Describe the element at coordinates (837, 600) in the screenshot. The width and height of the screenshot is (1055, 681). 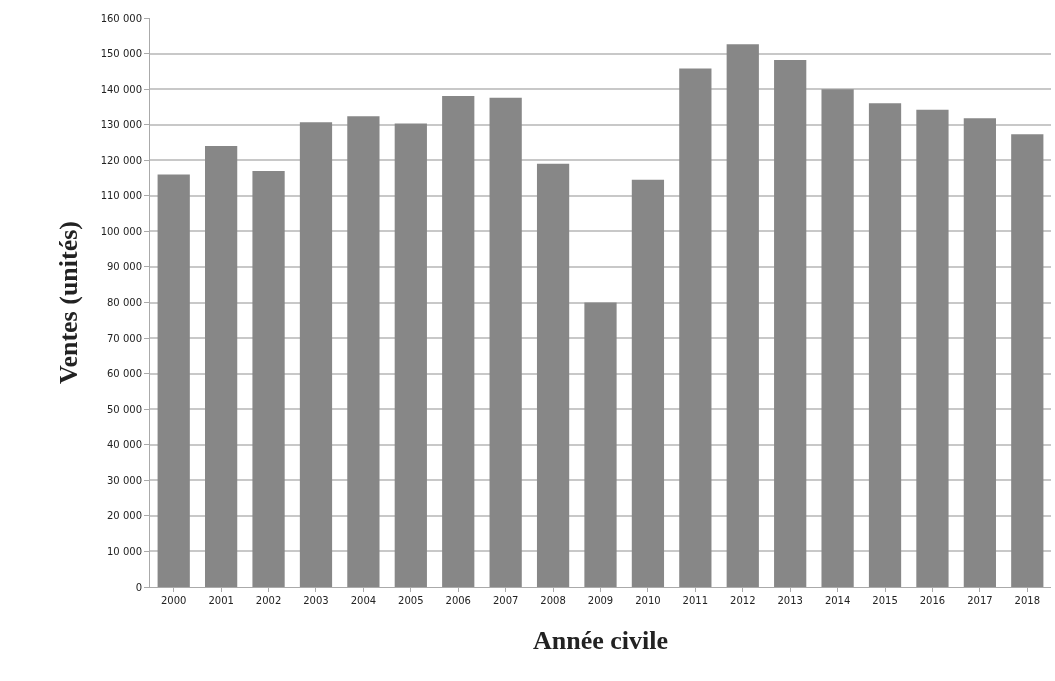
I see `x-tick-label: 2014` at that location.